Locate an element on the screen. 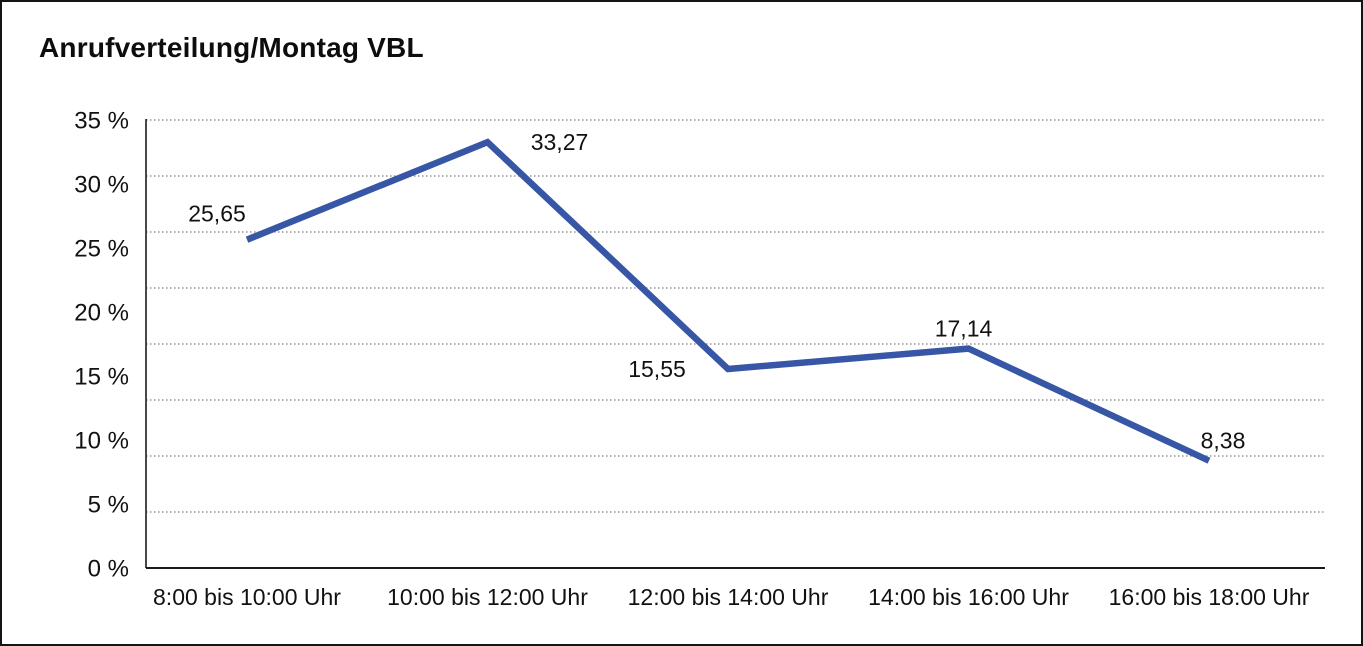  y-axis-tick-label: 15 % is located at coordinates (101, 377).